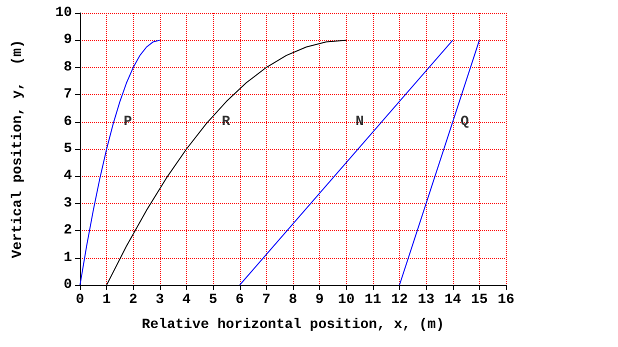 The width and height of the screenshot is (618, 347). I want to click on series-label: R, so click(226, 122).